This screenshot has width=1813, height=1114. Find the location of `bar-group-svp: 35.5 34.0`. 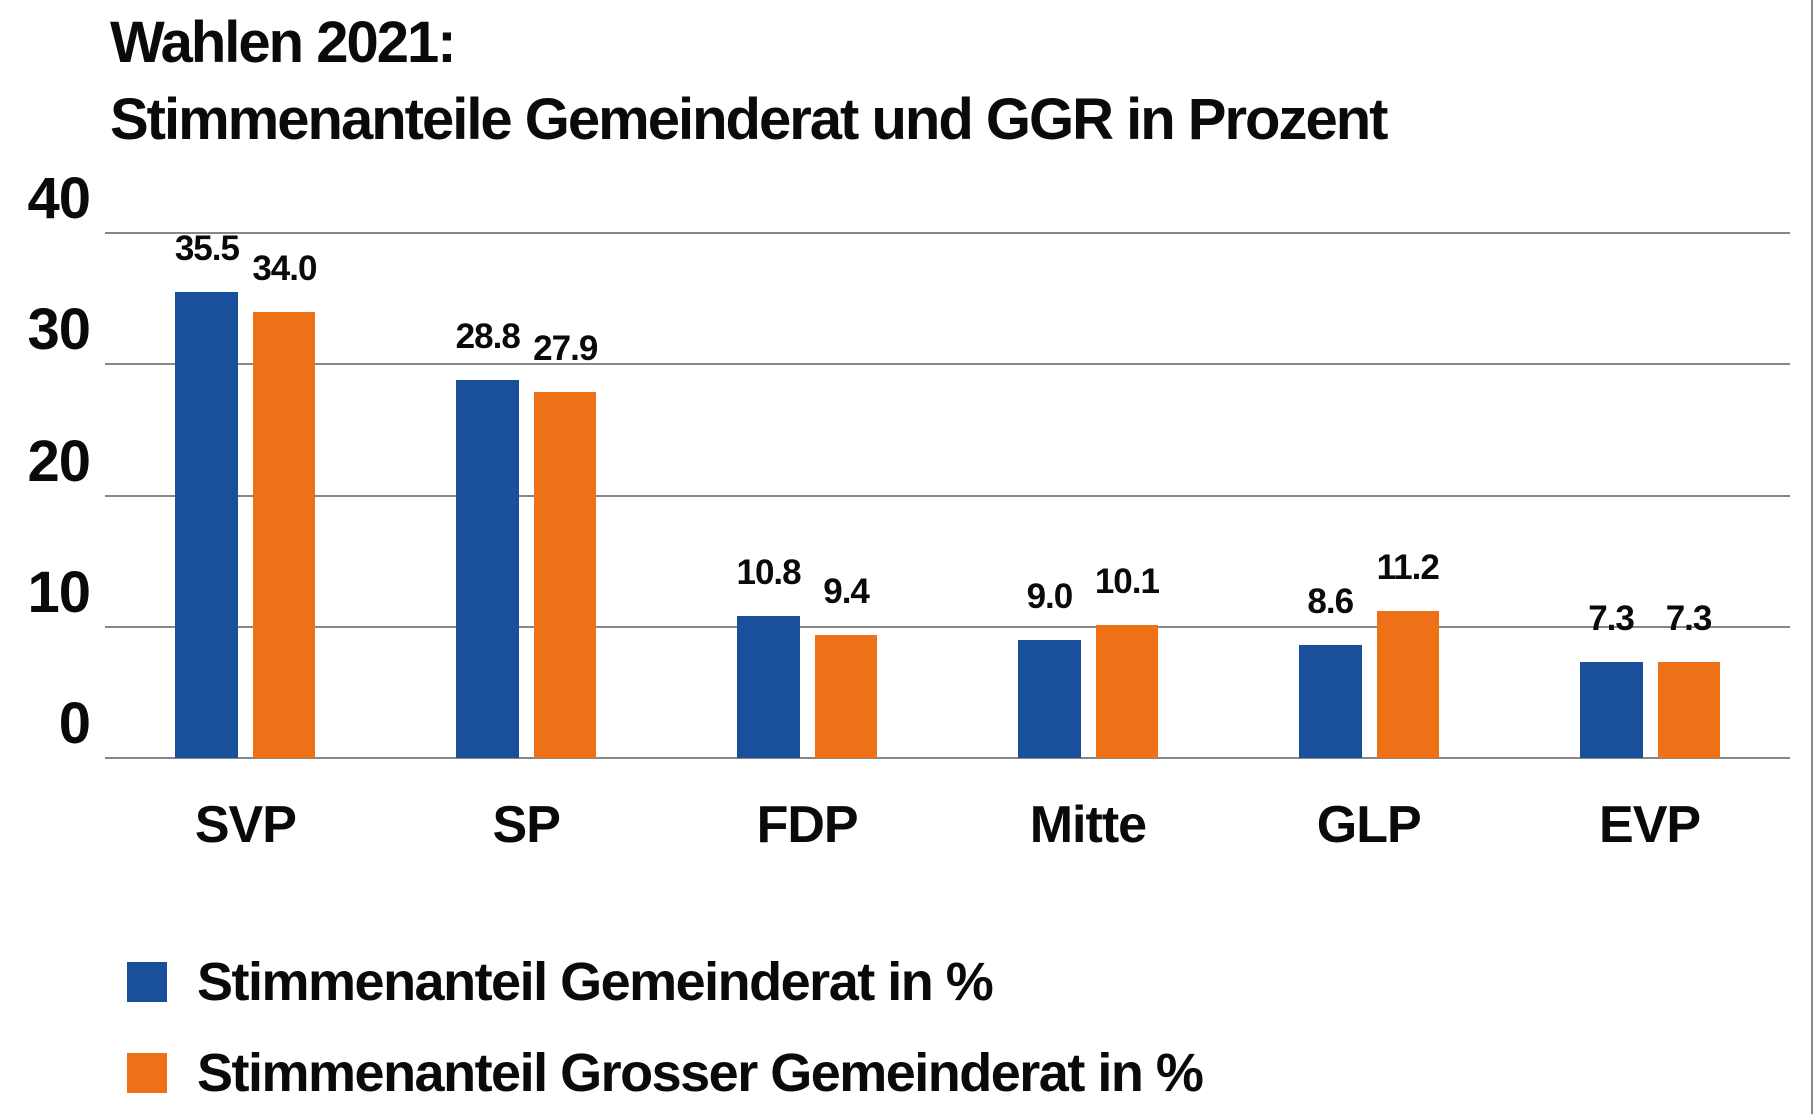

bar-group-svp: 35.5 34.0 is located at coordinates (245, 493).